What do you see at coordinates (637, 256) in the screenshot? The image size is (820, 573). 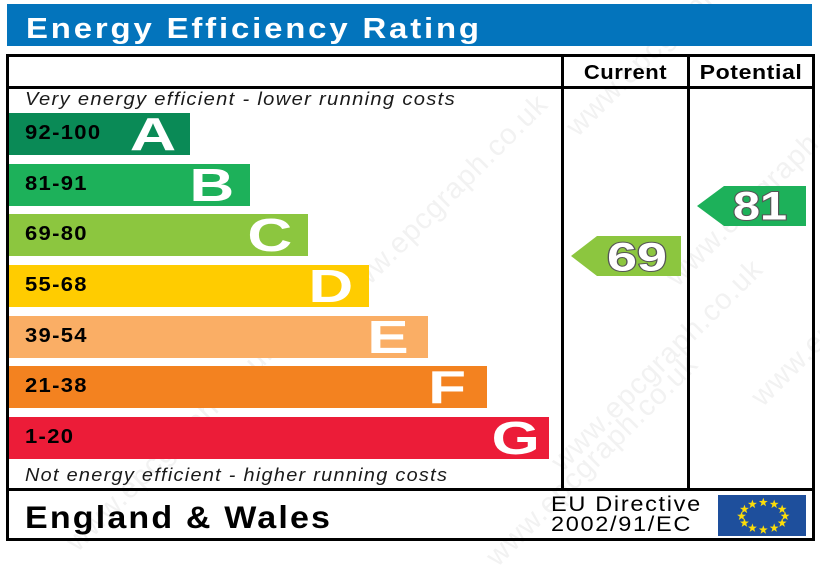 I see `svg-text: 69` at bounding box center [637, 256].